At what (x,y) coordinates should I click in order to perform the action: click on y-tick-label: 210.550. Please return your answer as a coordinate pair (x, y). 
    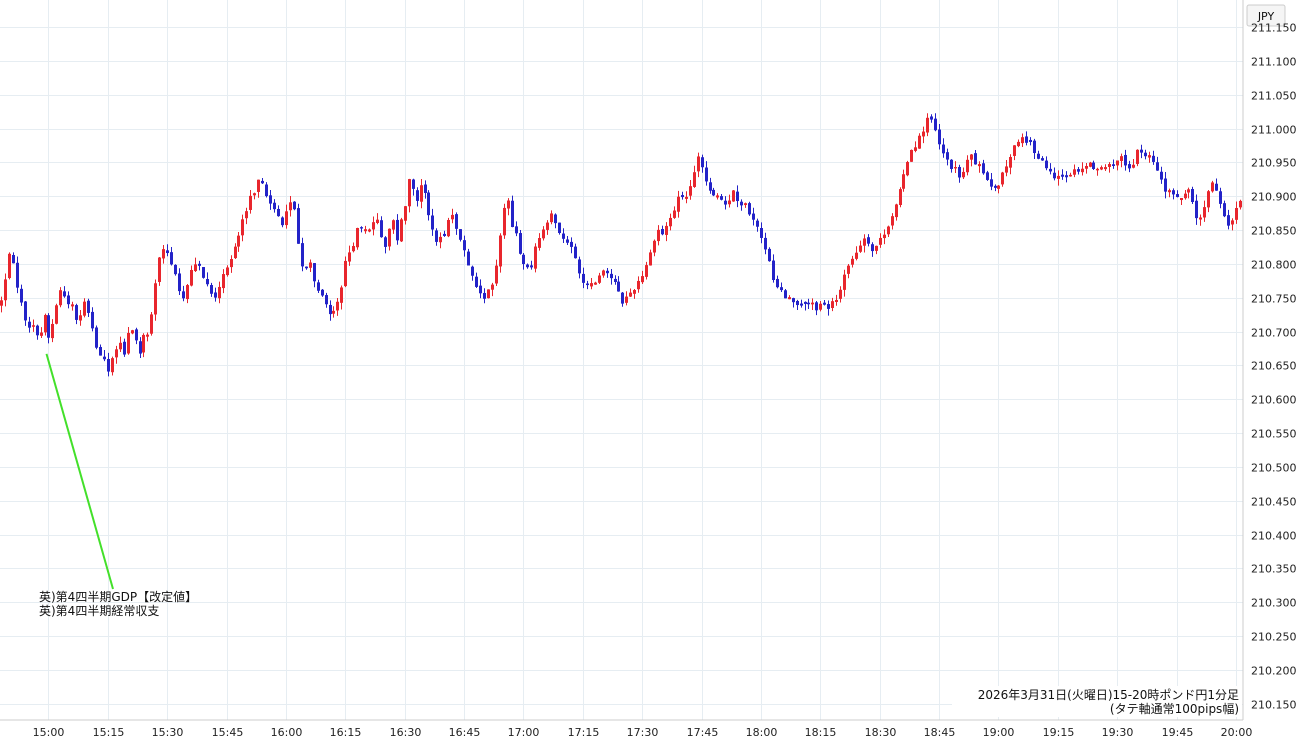
    Looking at the image, I should click on (1274, 434).